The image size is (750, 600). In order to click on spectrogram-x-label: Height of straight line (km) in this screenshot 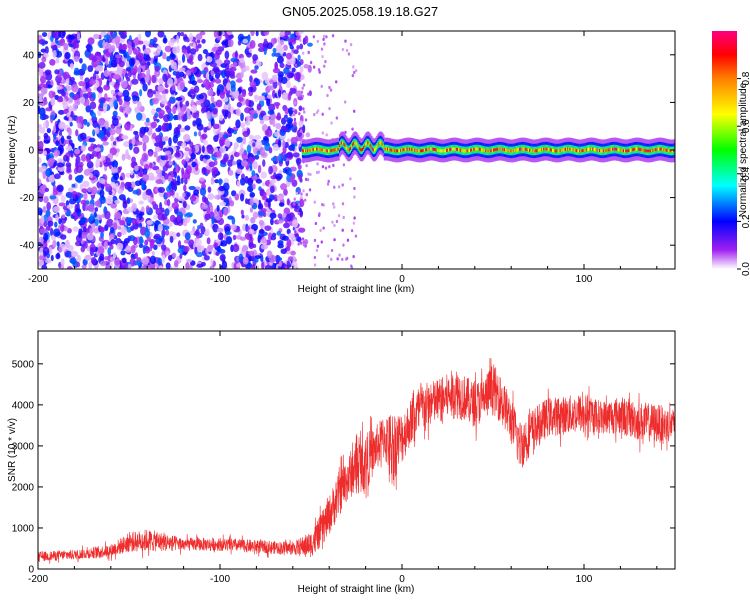, I will do `click(356, 289)`.